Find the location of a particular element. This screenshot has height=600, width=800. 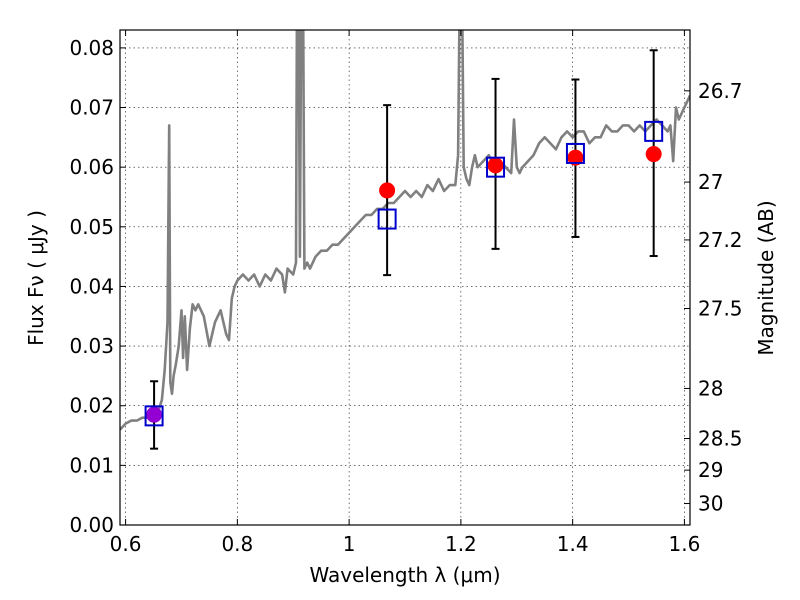

y-tick-label: 0.02 is located at coordinates (91, 406).